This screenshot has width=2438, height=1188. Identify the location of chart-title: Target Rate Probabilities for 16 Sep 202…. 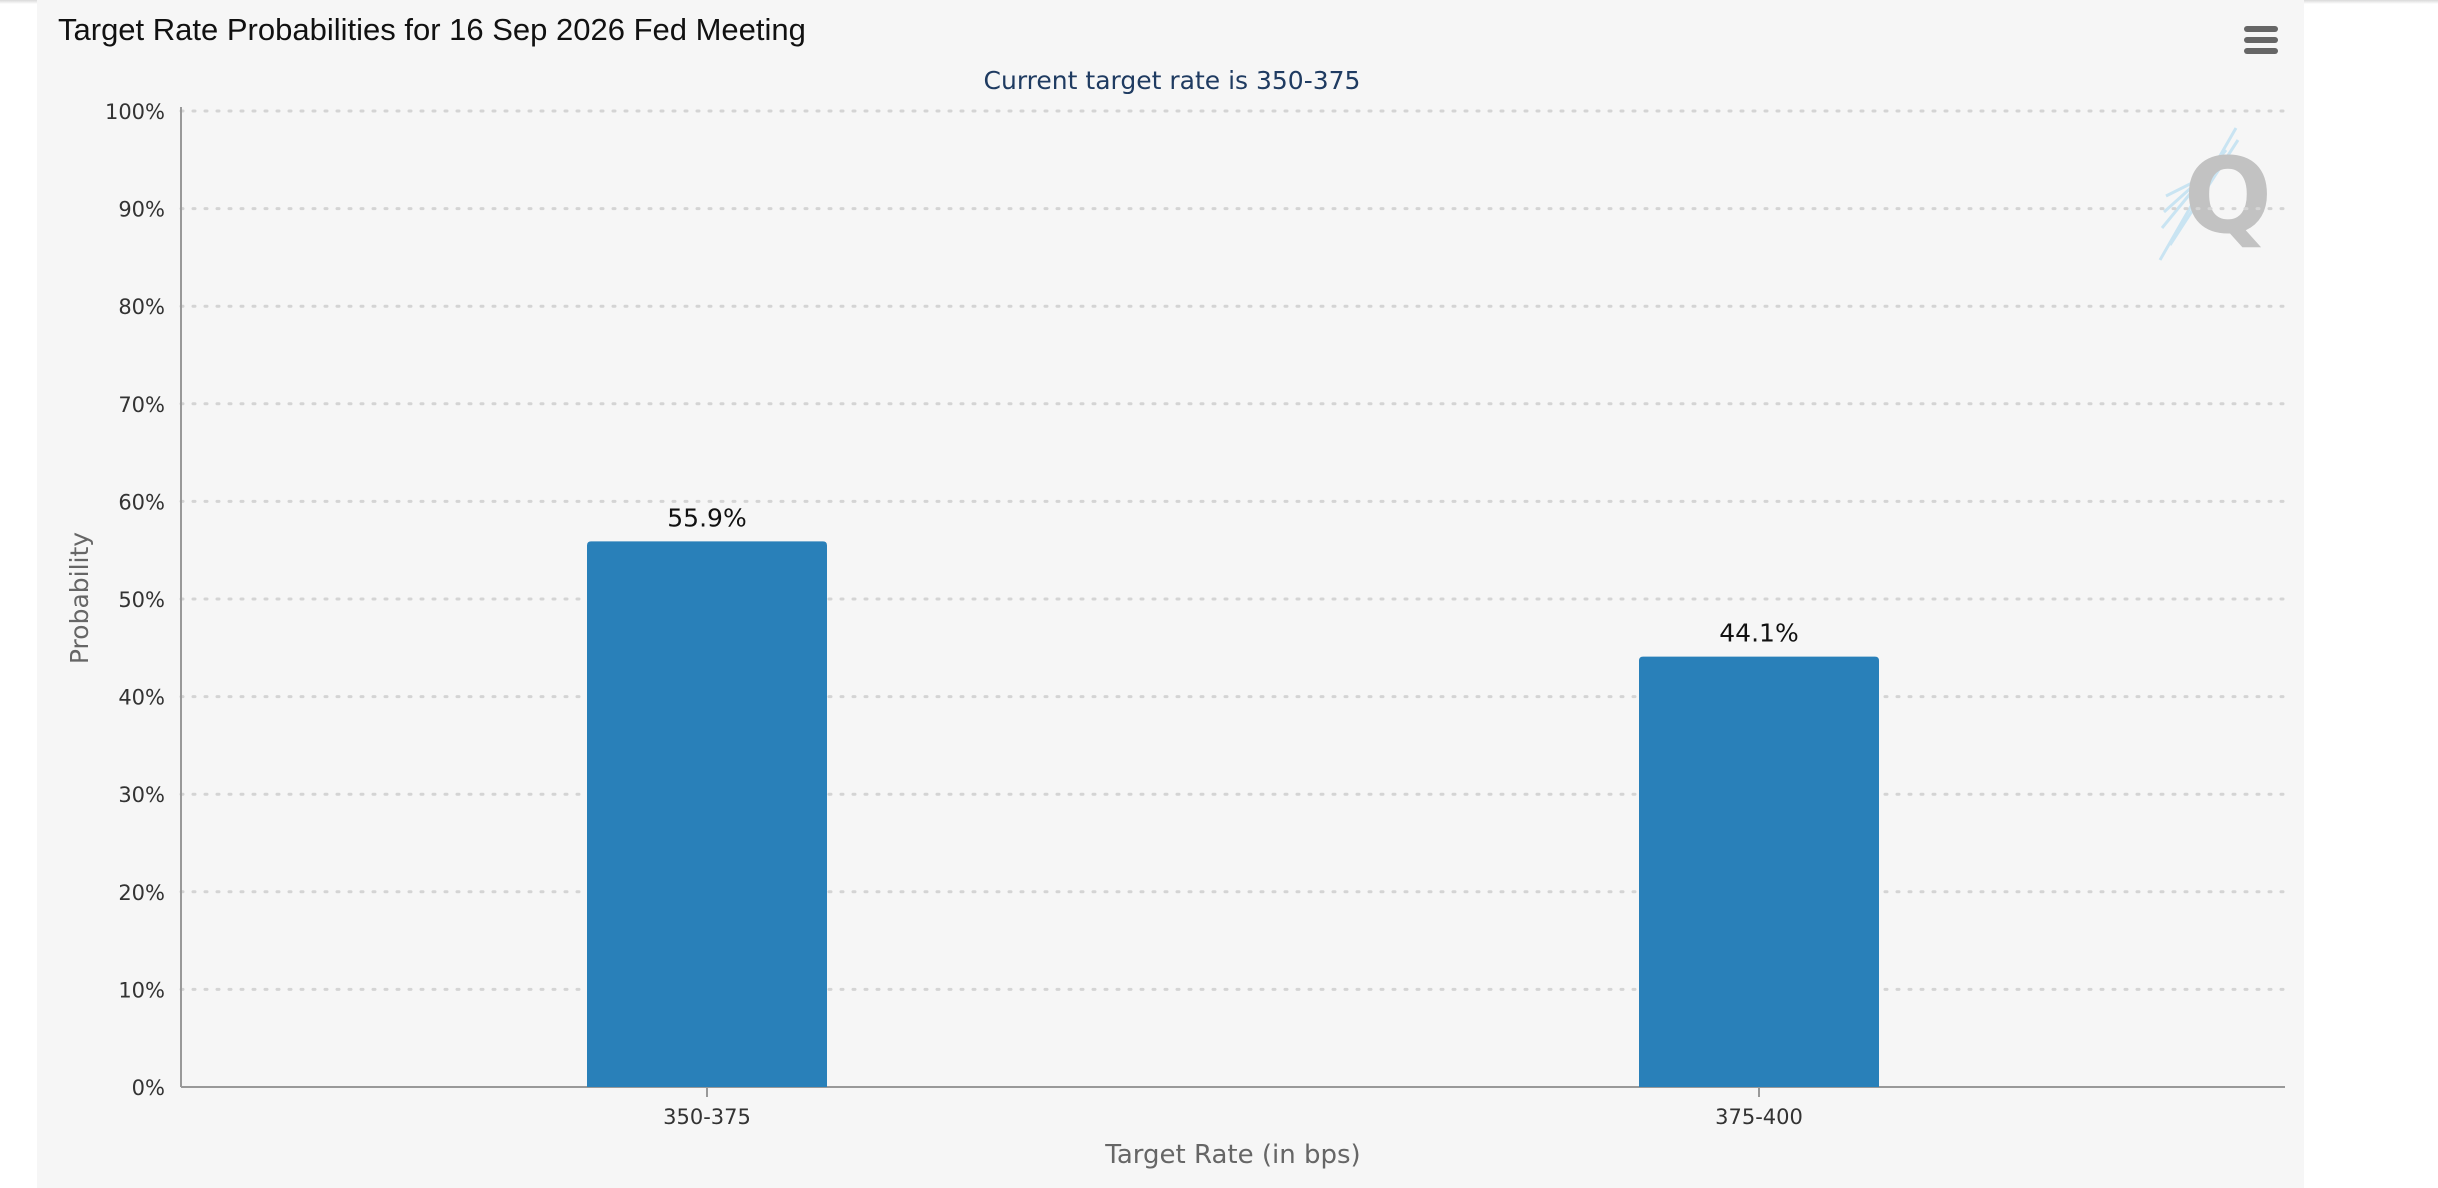
(432, 29).